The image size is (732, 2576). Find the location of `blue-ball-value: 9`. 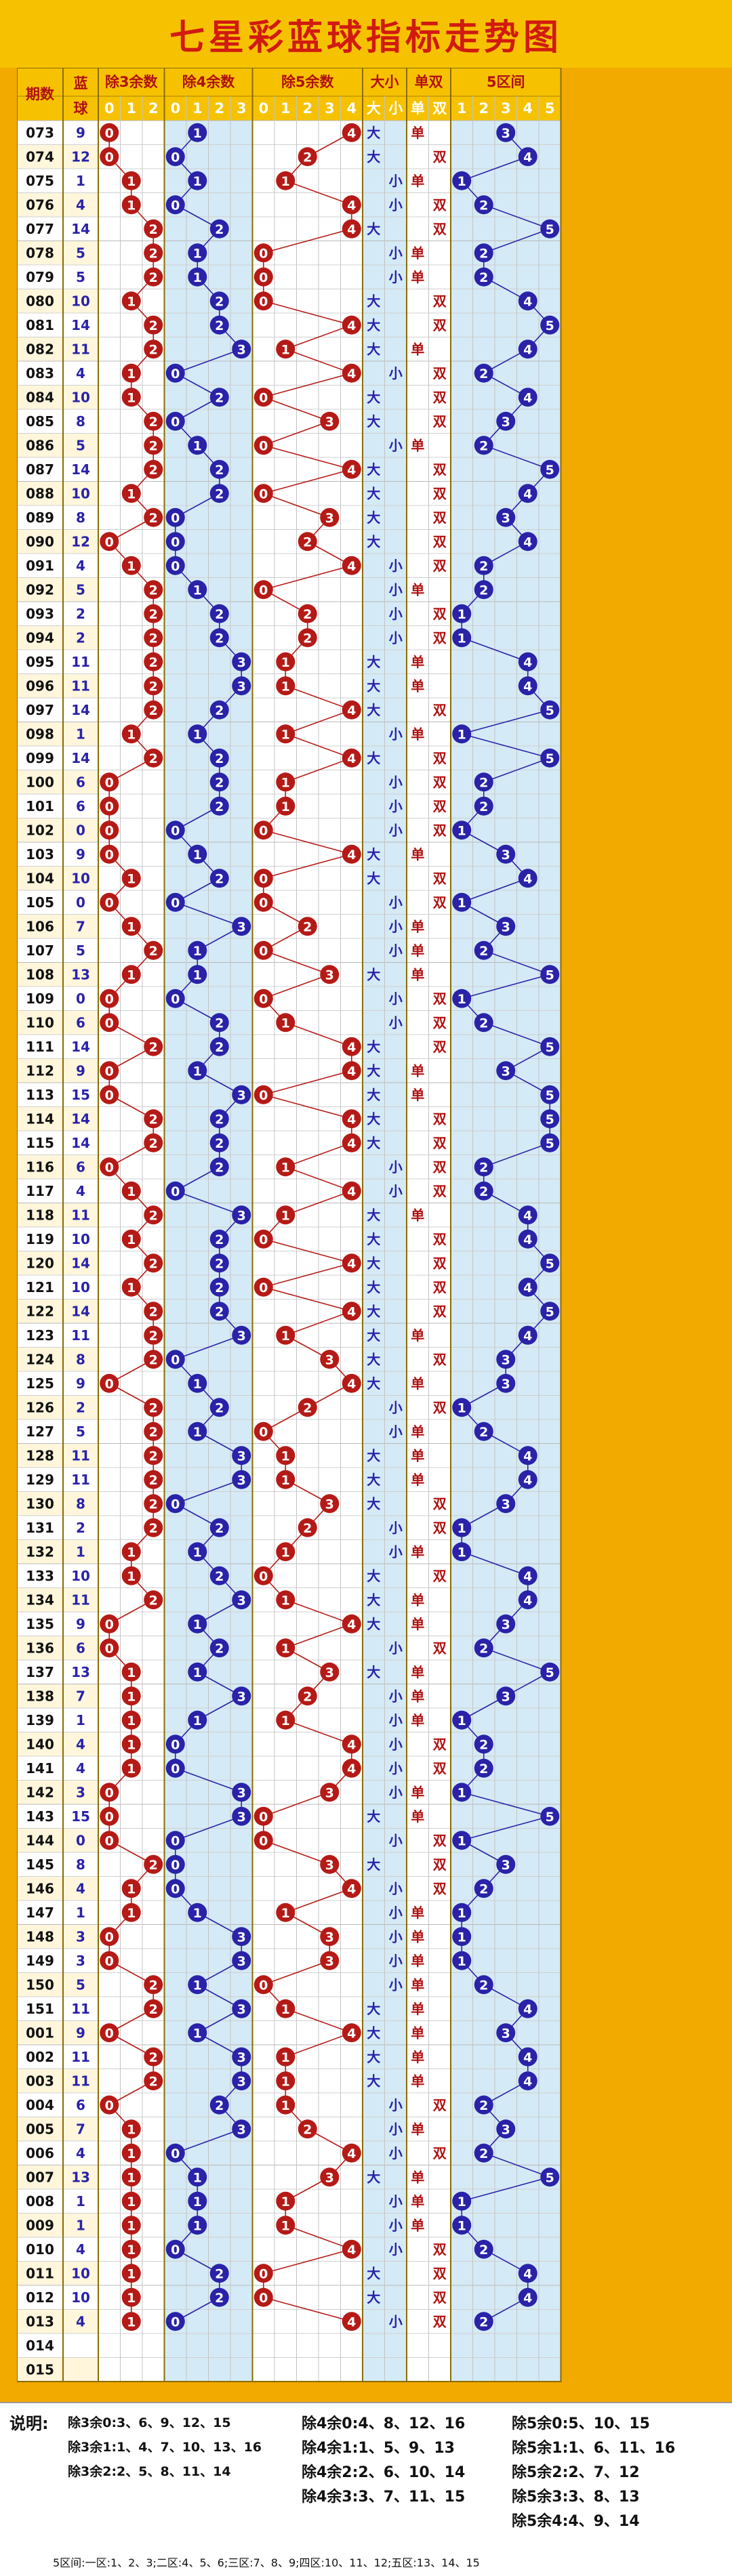

blue-ball-value: 9 is located at coordinates (81, 854).